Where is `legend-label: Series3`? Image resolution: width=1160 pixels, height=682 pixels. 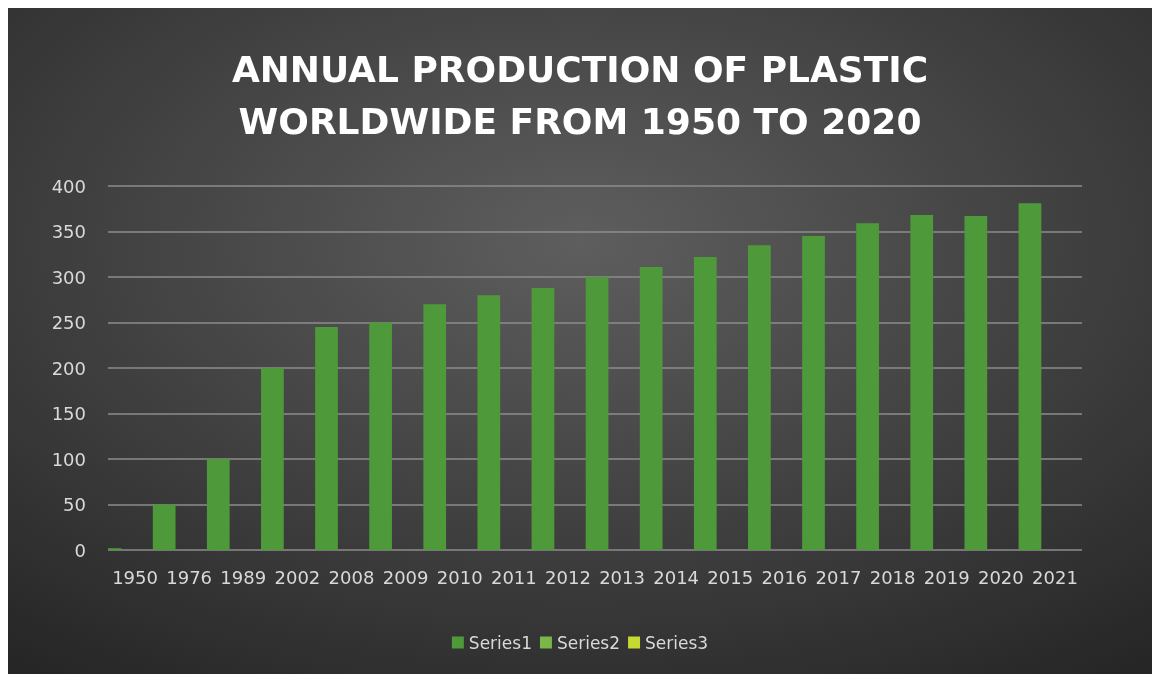 legend-label: Series3 is located at coordinates (677, 642).